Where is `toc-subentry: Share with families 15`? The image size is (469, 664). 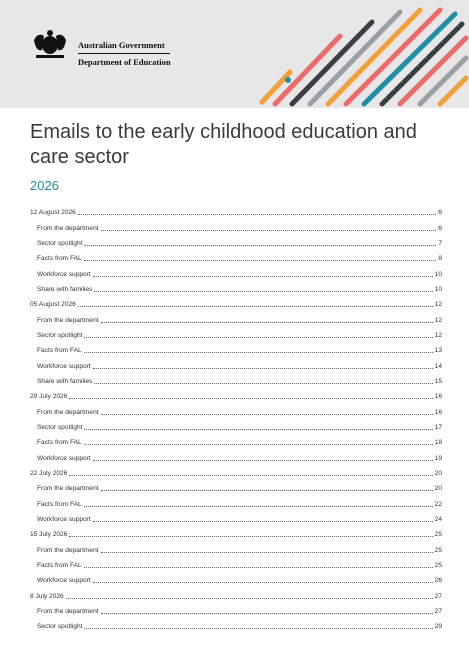 toc-subentry: Share with families 15 is located at coordinates (236, 380).